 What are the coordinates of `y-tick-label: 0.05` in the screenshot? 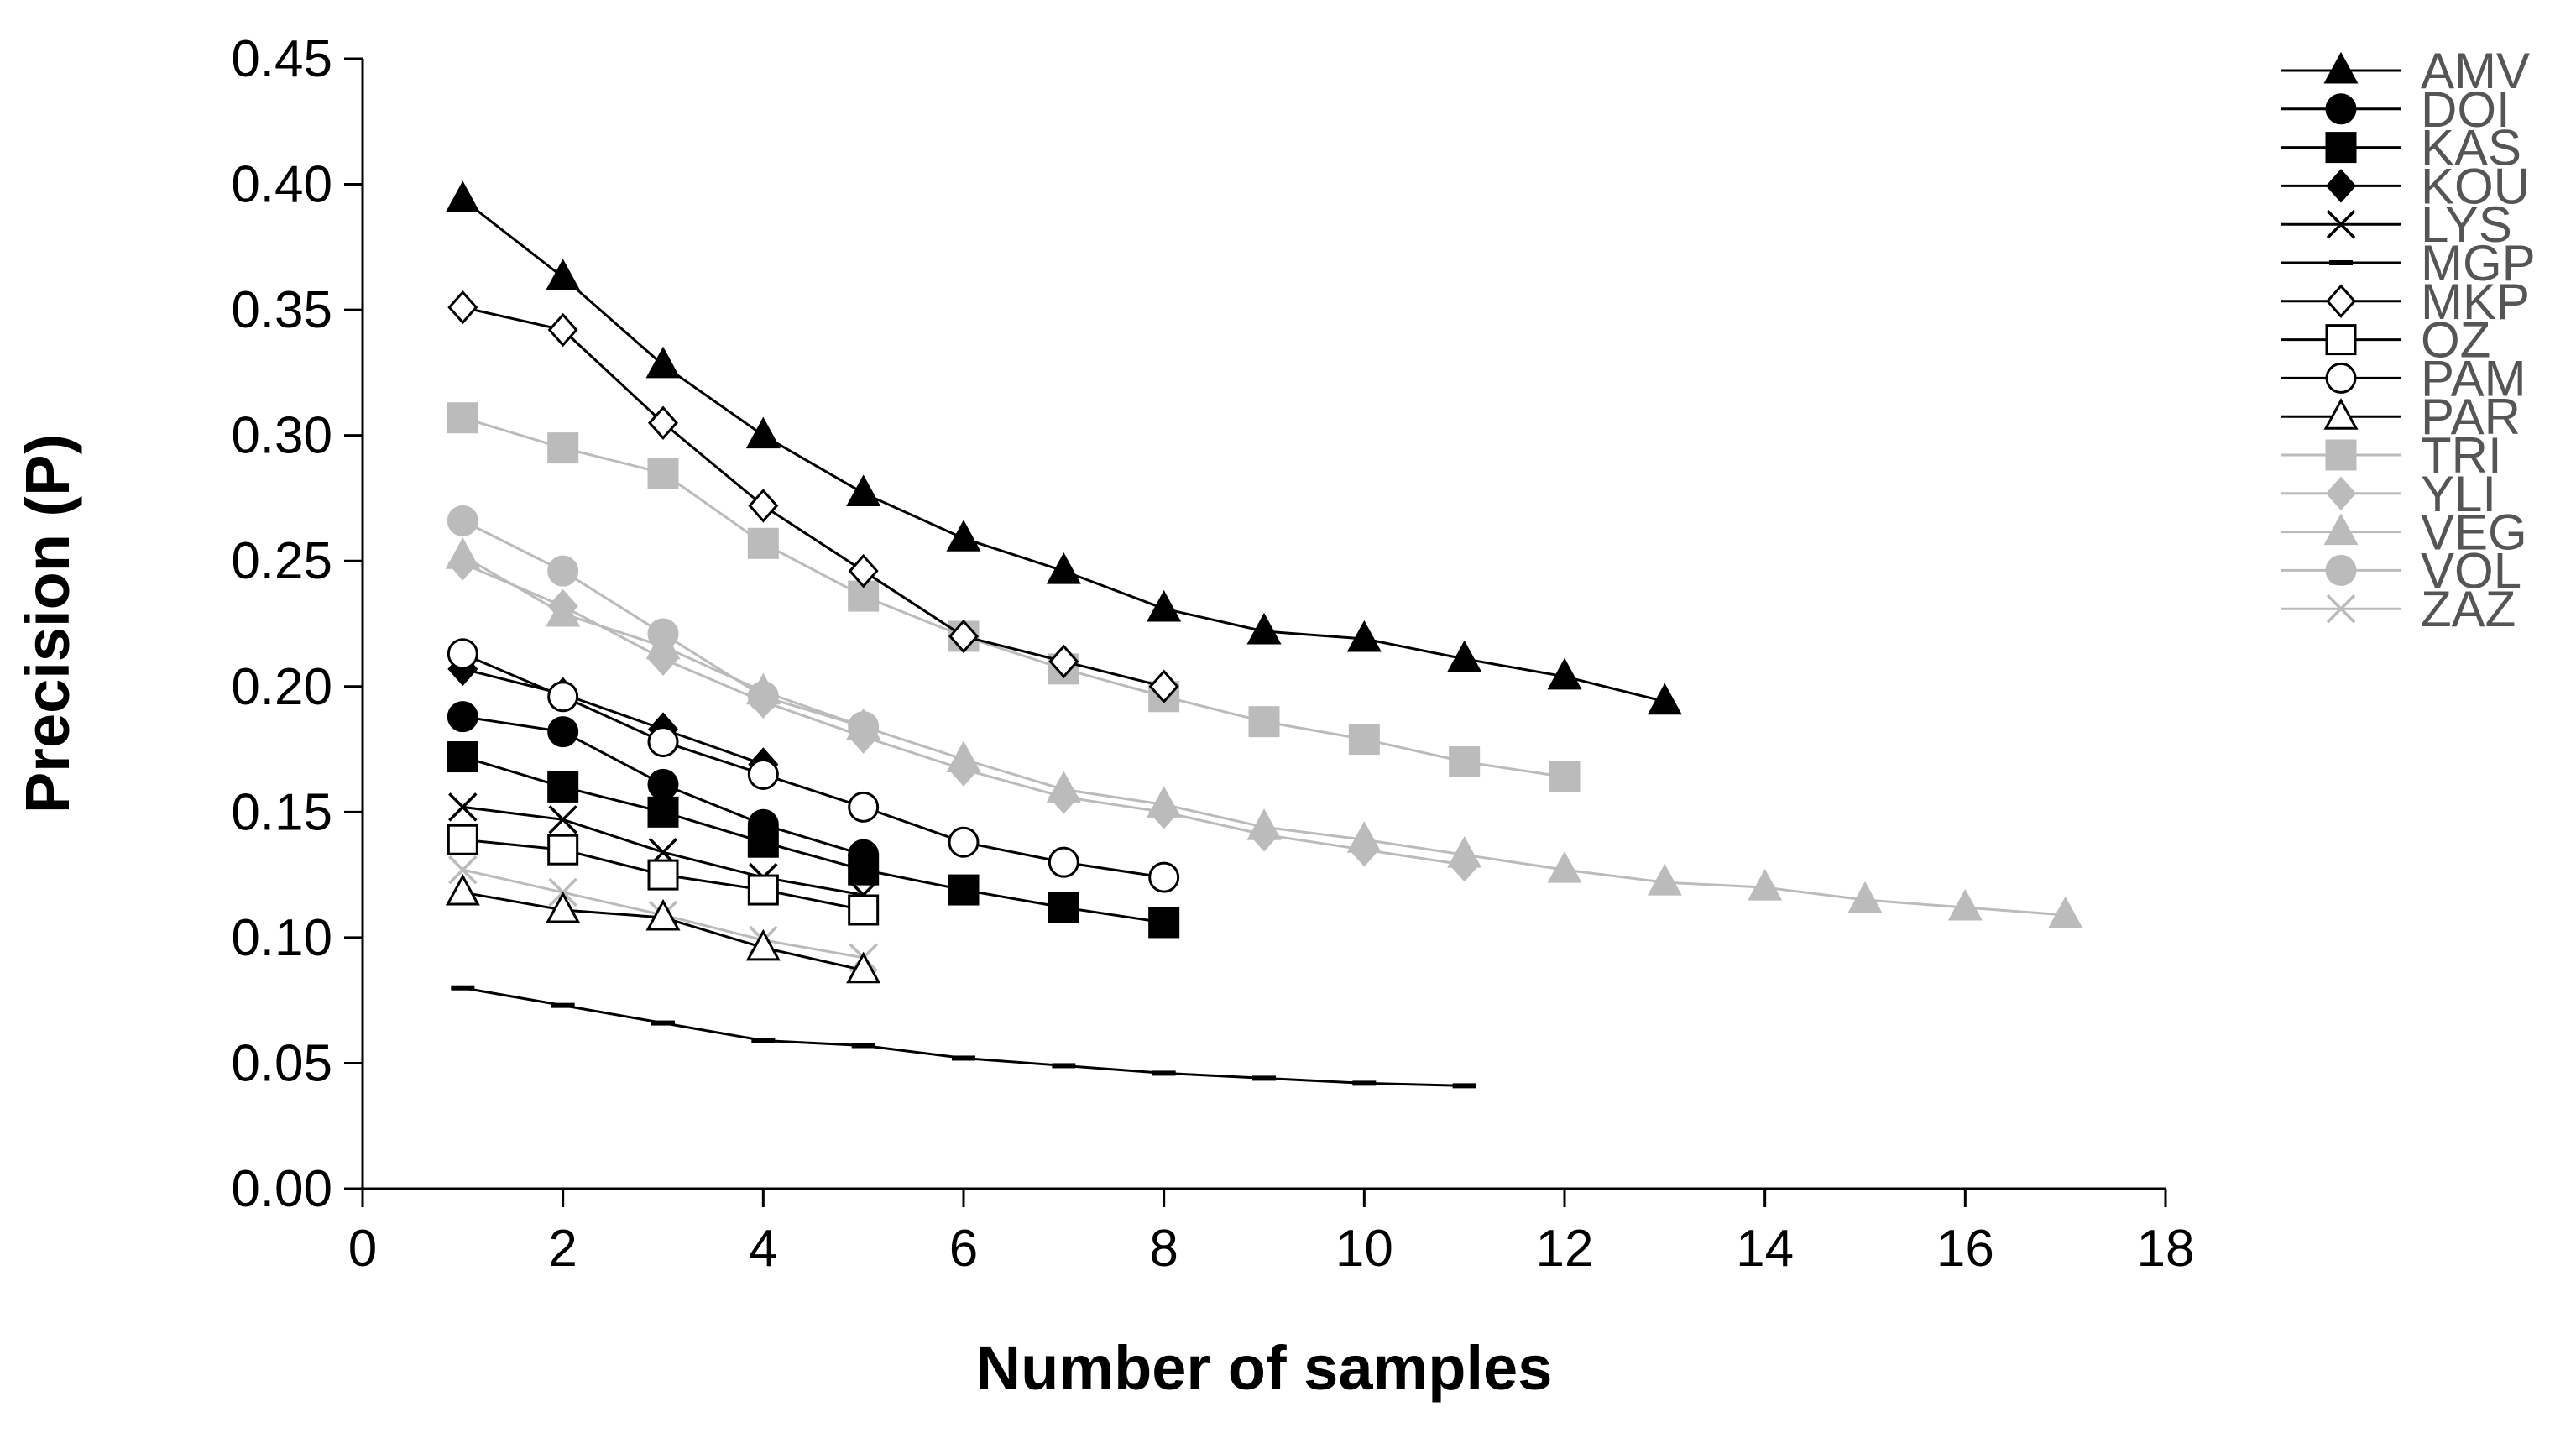 It's located at (281, 1063).